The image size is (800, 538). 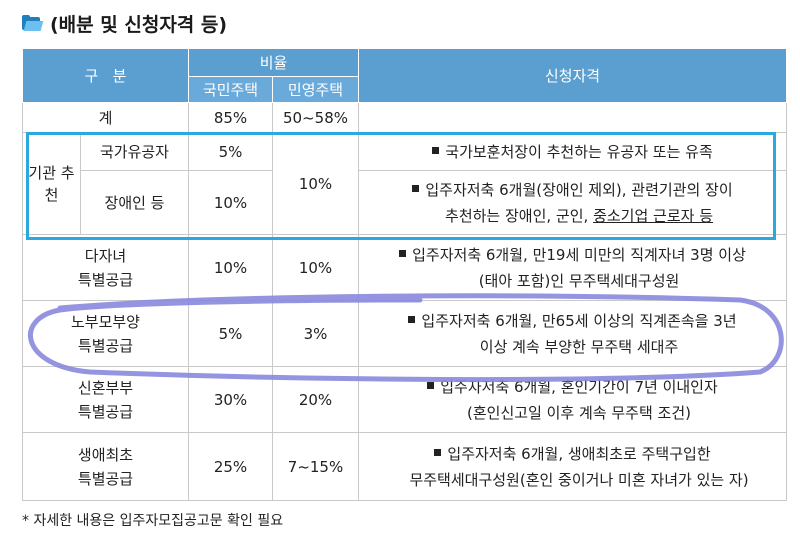 I want to click on header-qualification: 신청자격, so click(x=573, y=75).